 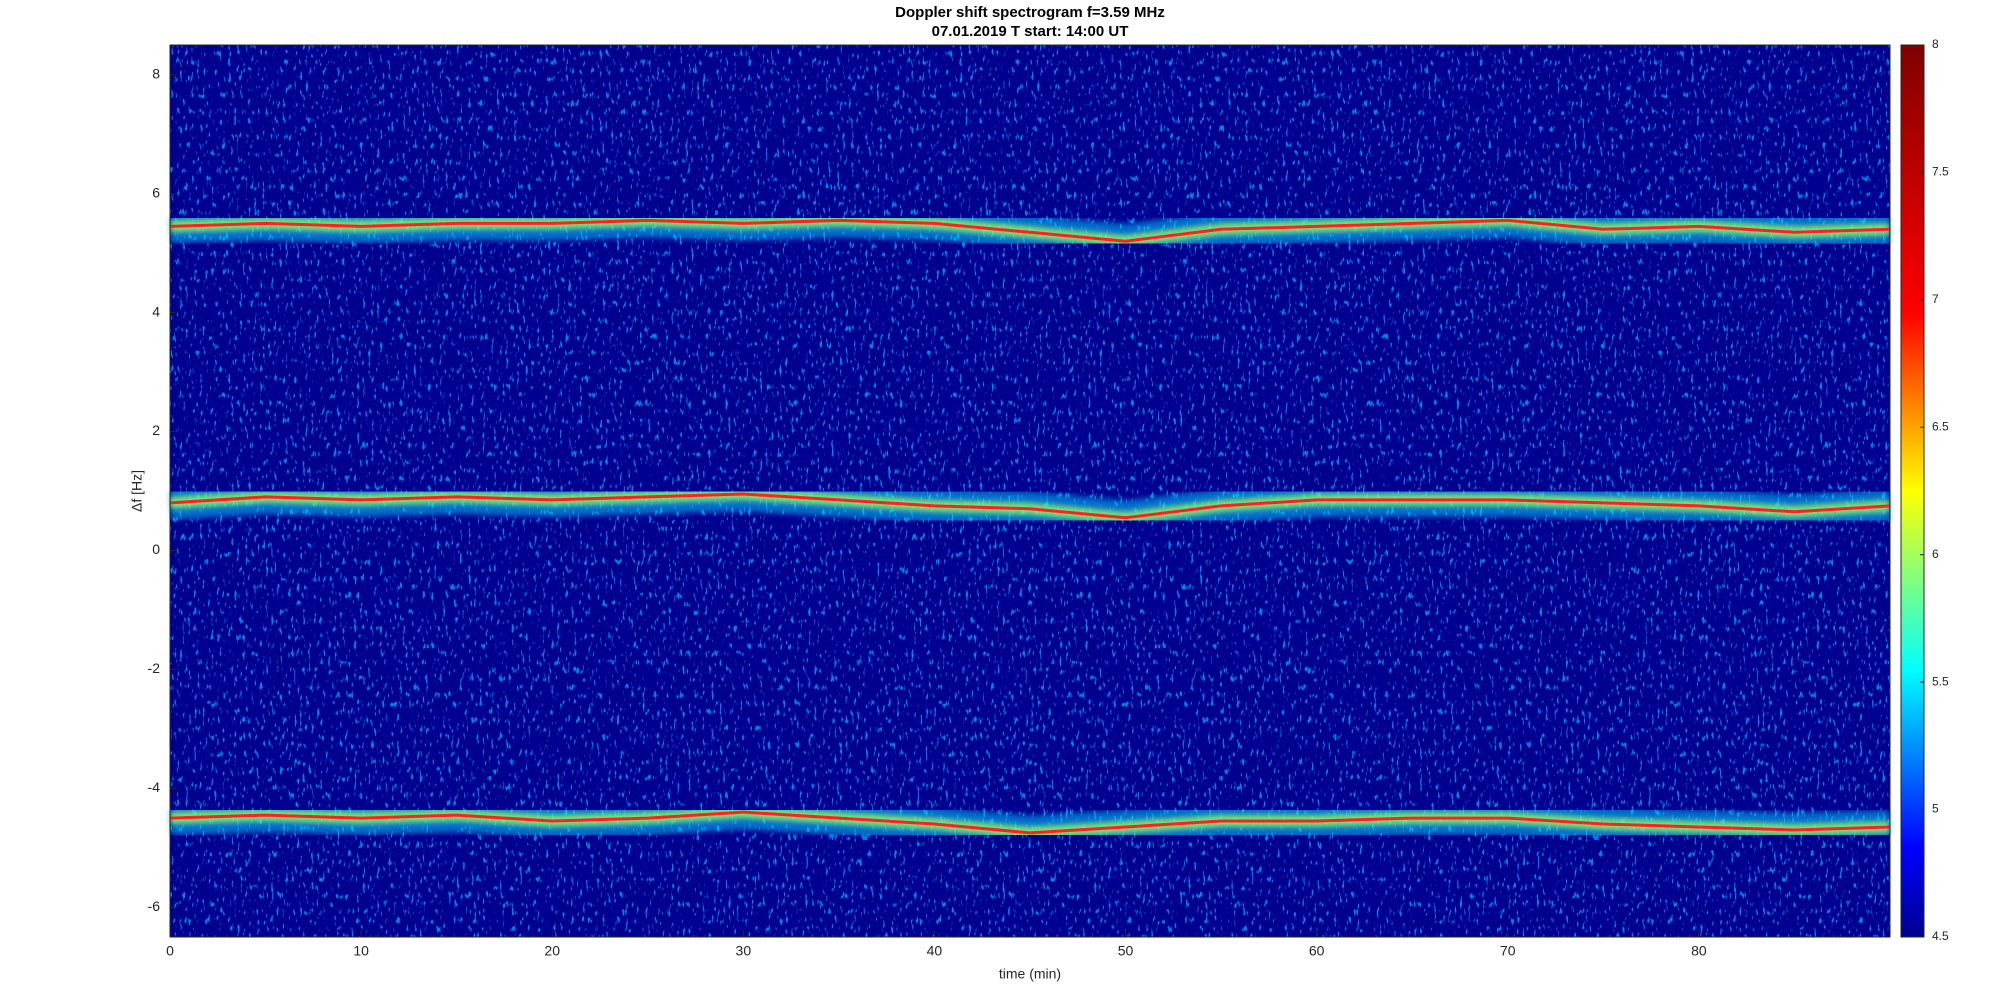 What do you see at coordinates (137, 491) in the screenshot?
I see `y-axis-label: Δf [Hz]` at bounding box center [137, 491].